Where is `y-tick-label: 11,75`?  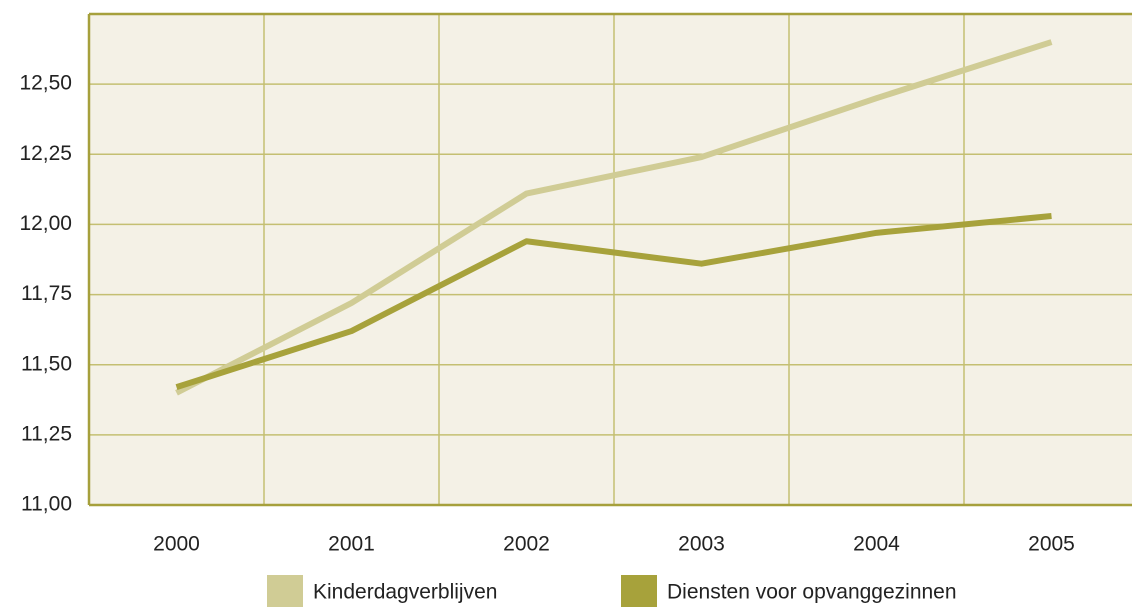 y-tick-label: 11,75 is located at coordinates (46, 293).